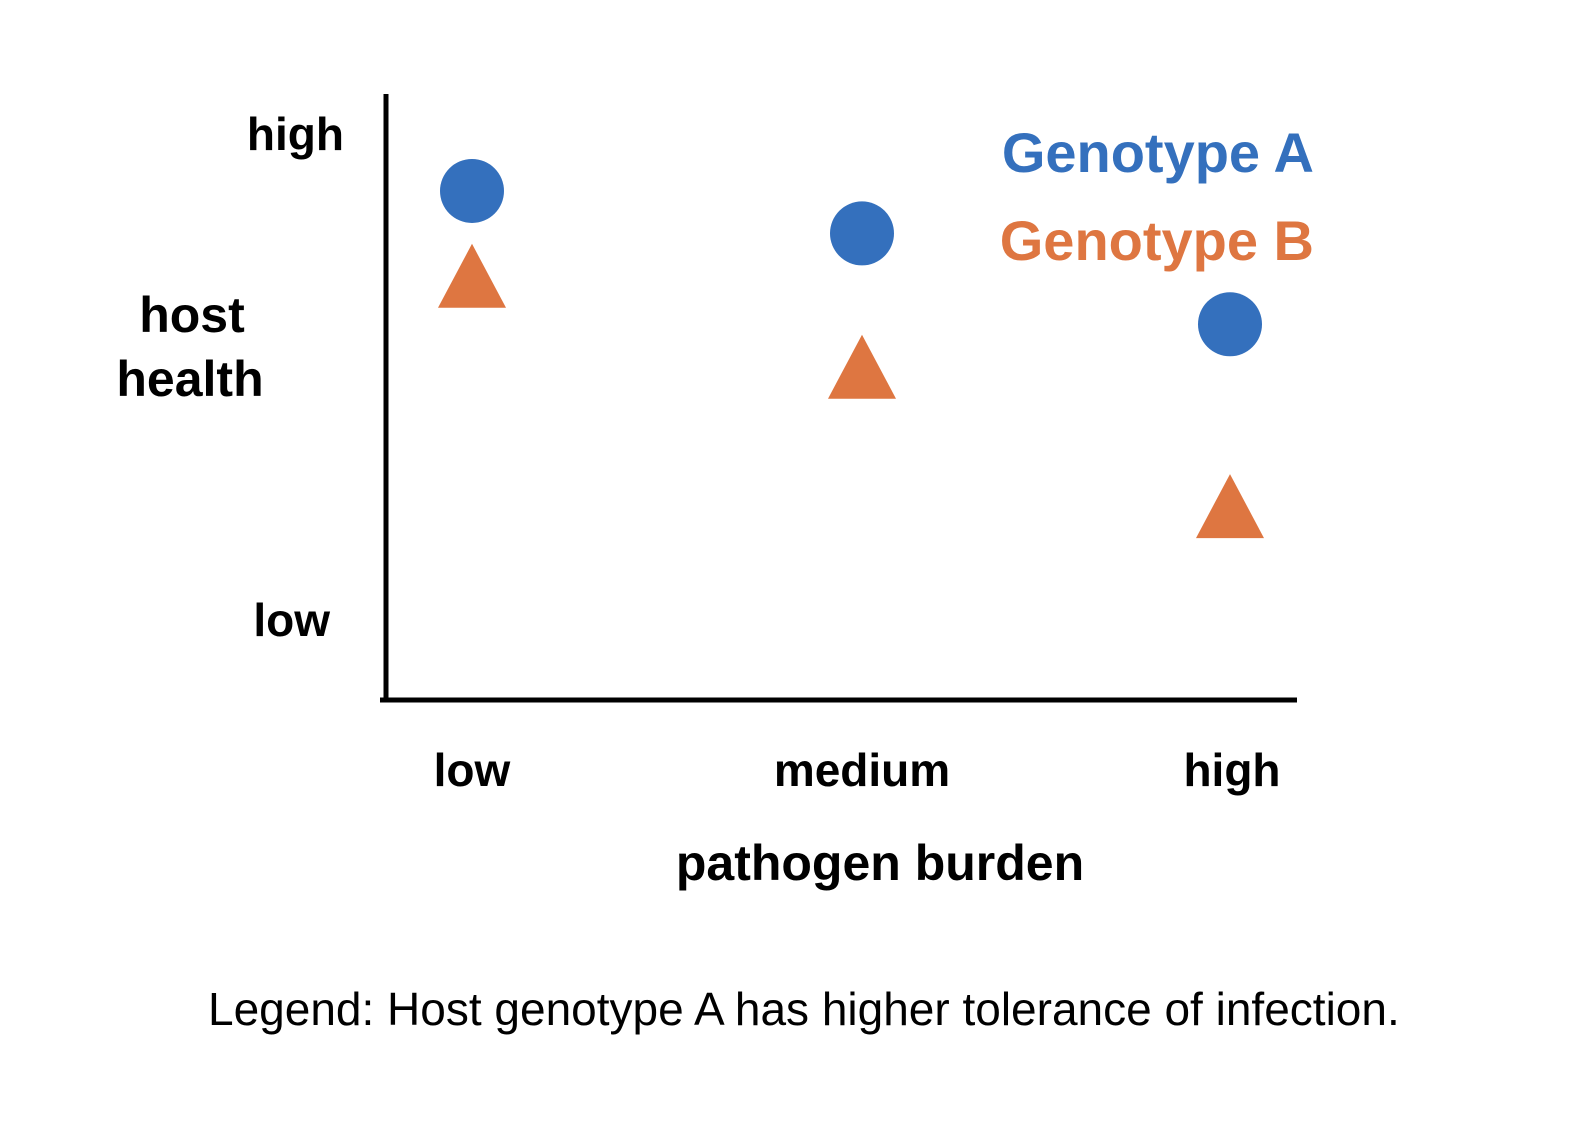 Image resolution: width=1570 pixels, height=1126 pixels. Describe the element at coordinates (1230, 506) in the screenshot. I see `marker-genotype-b-high` at that location.